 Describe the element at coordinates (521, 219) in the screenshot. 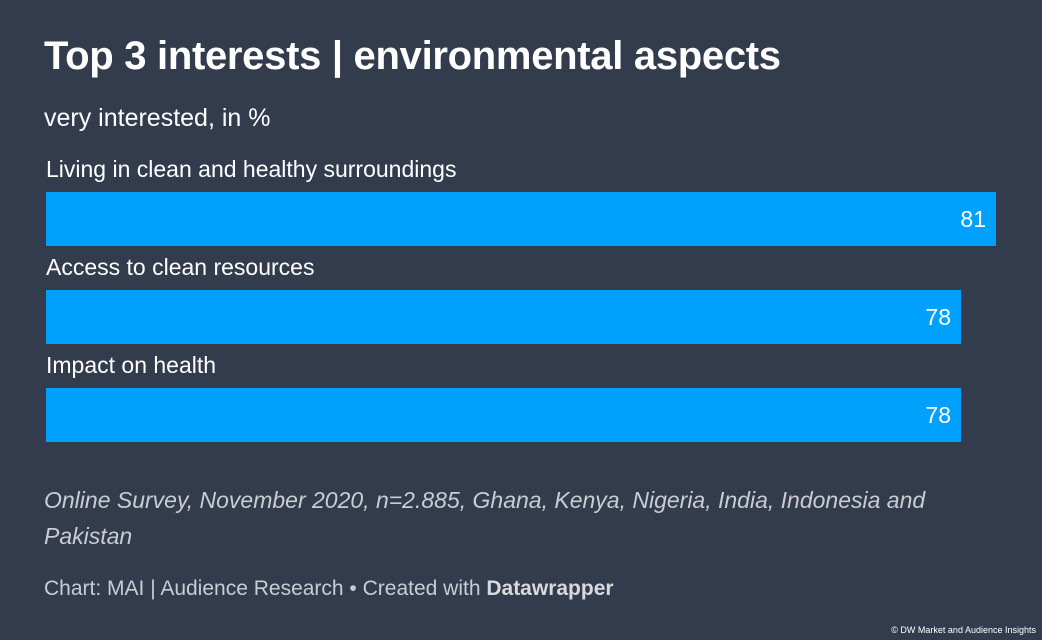

I see `bar: 81` at that location.